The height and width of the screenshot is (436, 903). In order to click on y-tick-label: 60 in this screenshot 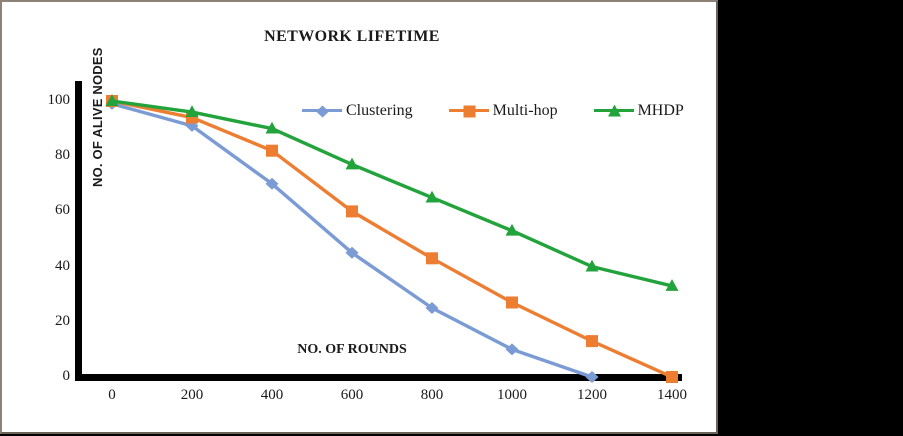, I will do `click(62, 210)`.